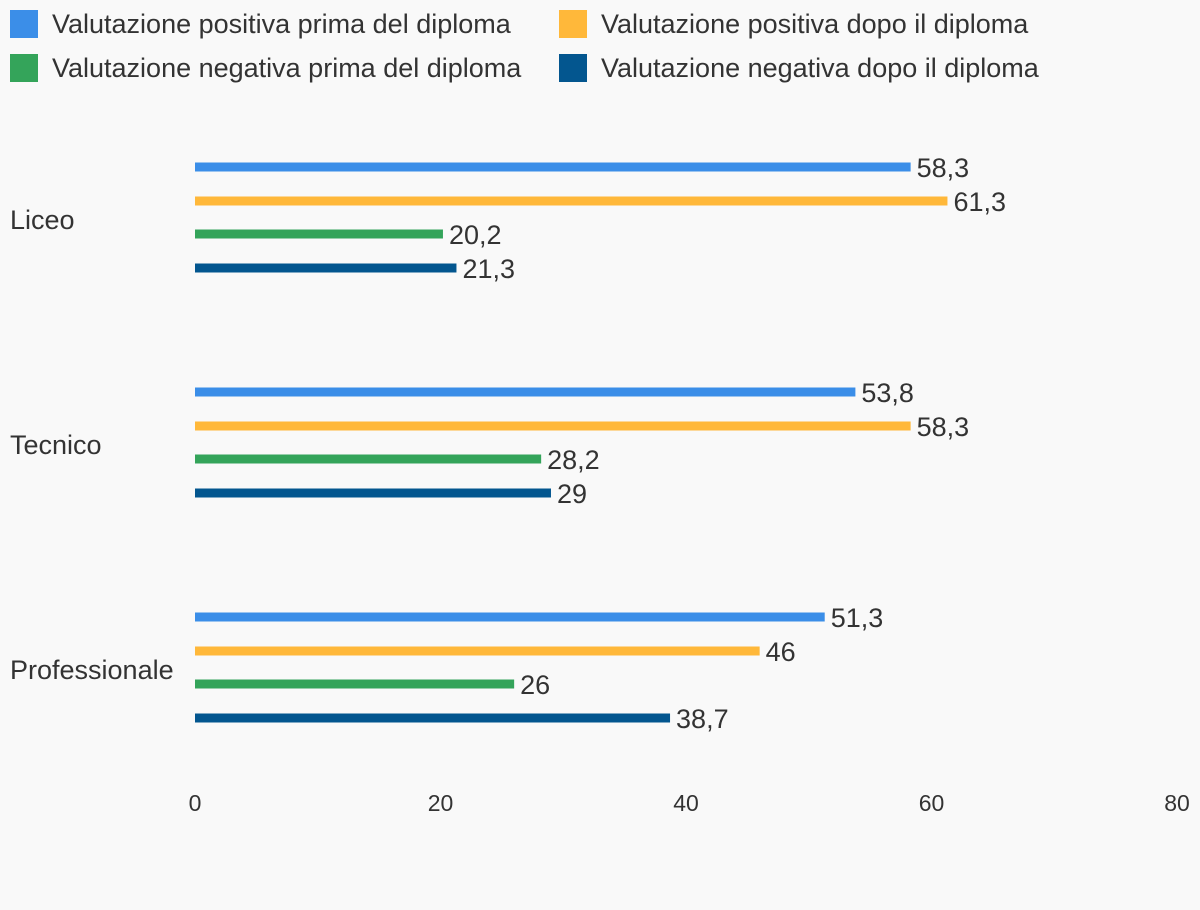  Describe the element at coordinates (815, 23) in the screenshot. I see `legend-label: Valutazione positiva dopo il diploma` at that location.